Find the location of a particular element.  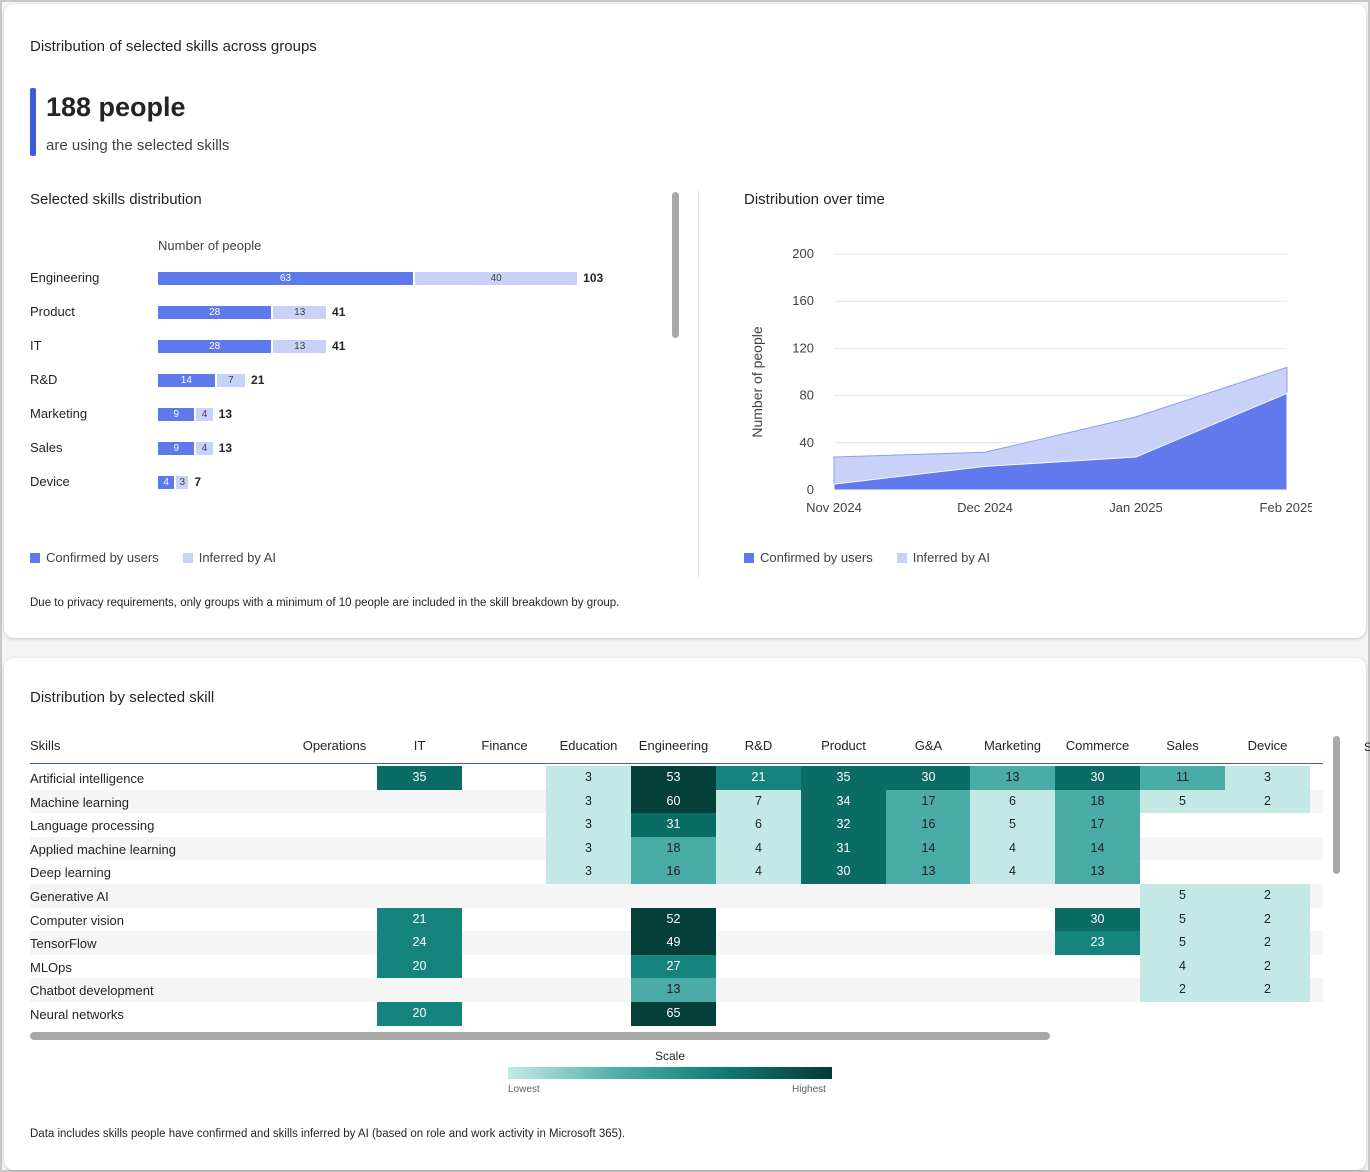

heat-cell: 34 is located at coordinates (843, 801).